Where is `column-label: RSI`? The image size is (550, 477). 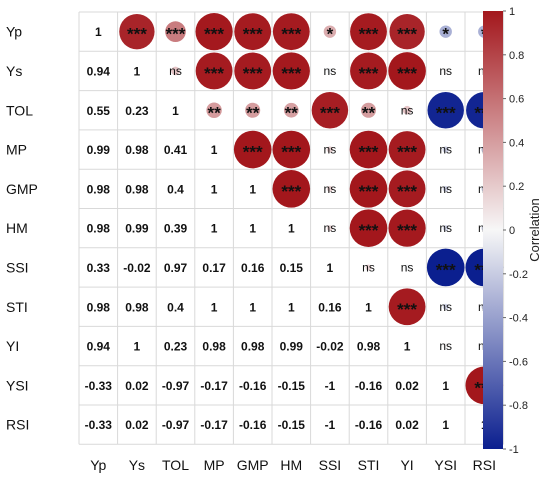
column-label: RSI is located at coordinates (484, 465).